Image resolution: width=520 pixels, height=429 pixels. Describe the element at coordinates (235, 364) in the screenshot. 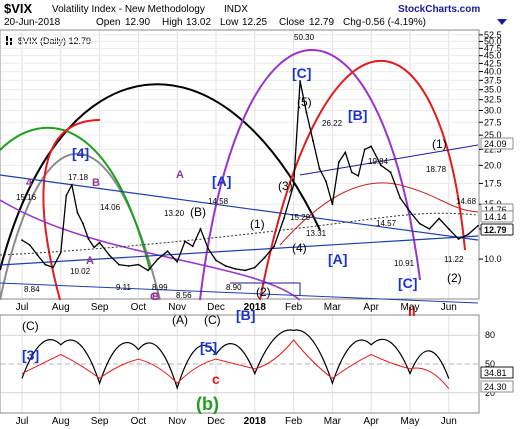

I see `osc-series-slow` at that location.